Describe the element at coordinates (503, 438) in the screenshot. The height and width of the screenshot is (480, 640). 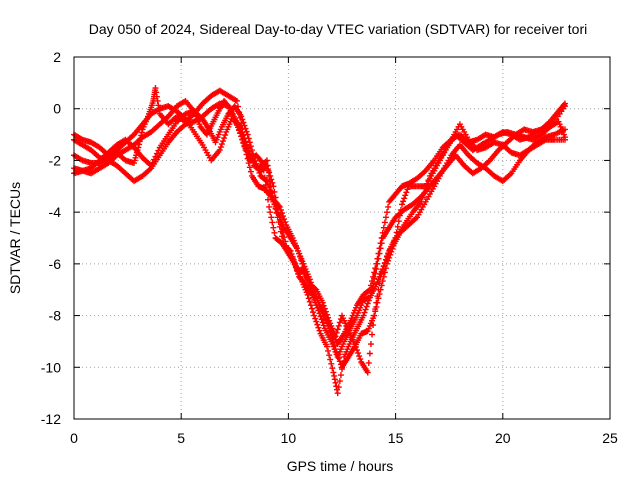
I see `x-tick-label: 20` at that location.